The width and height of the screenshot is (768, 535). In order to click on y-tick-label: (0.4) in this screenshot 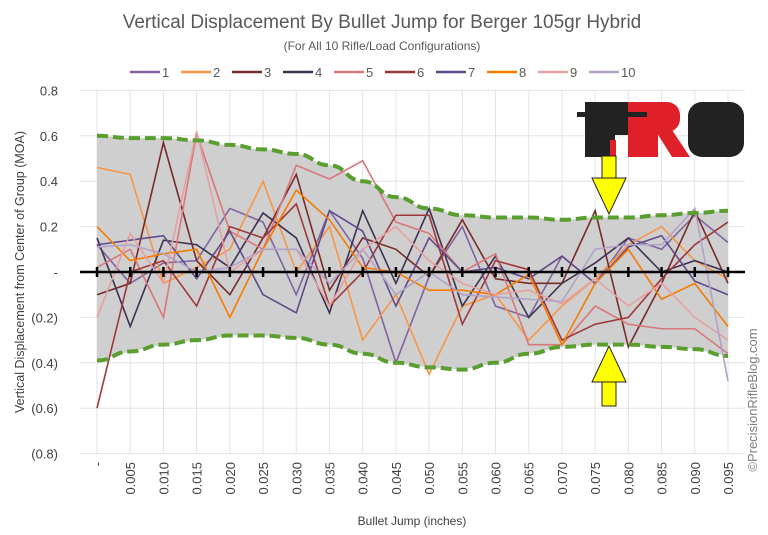, I will do `click(44, 363)`.